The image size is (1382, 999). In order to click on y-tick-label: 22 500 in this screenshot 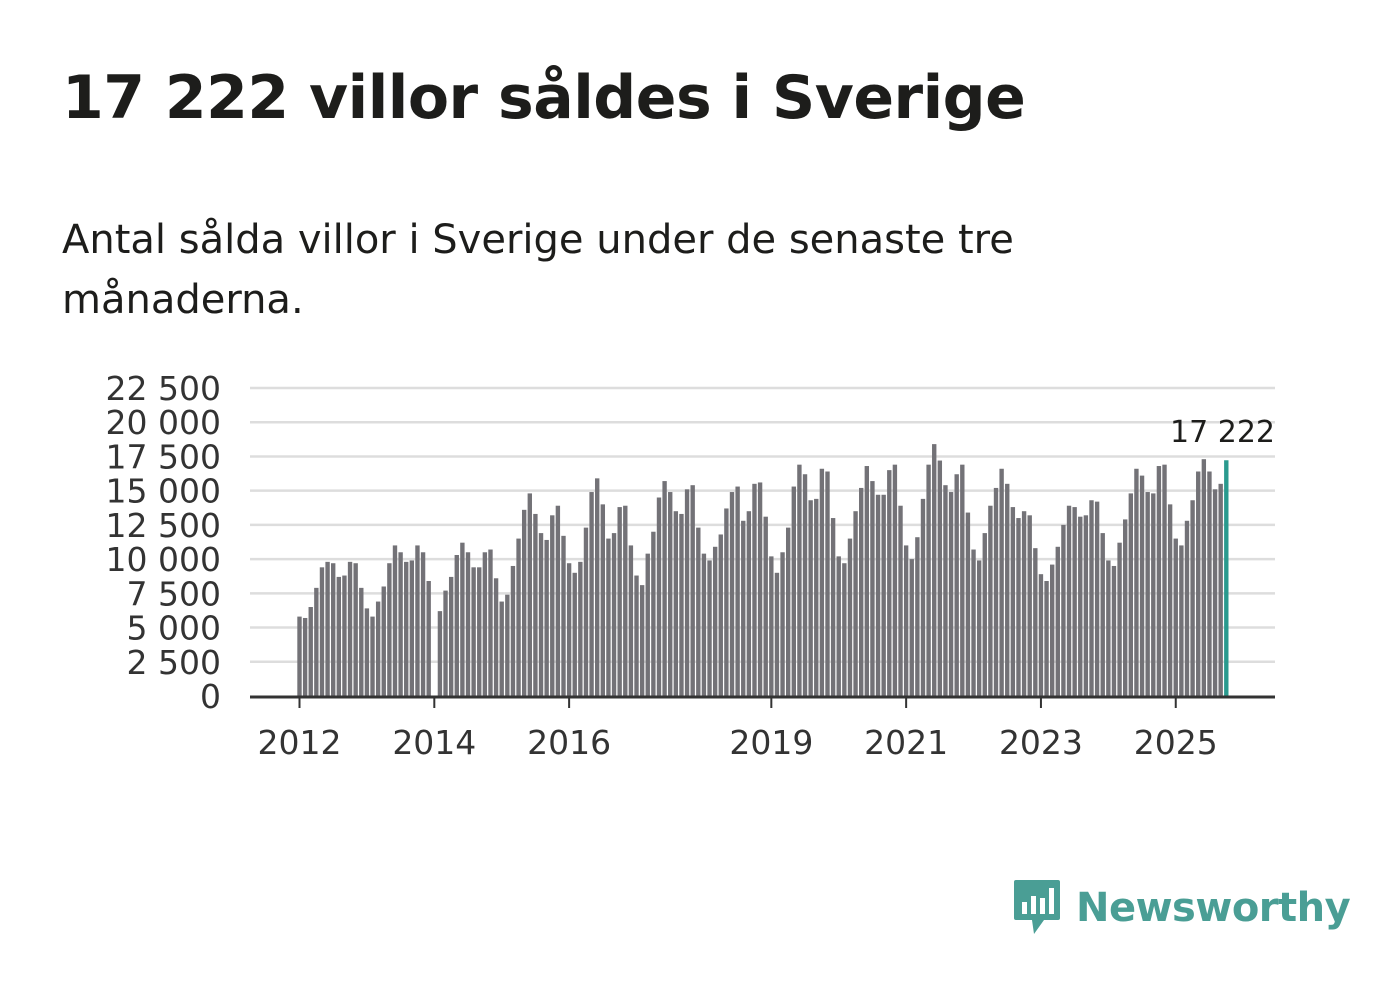, I will do `click(163, 388)`.